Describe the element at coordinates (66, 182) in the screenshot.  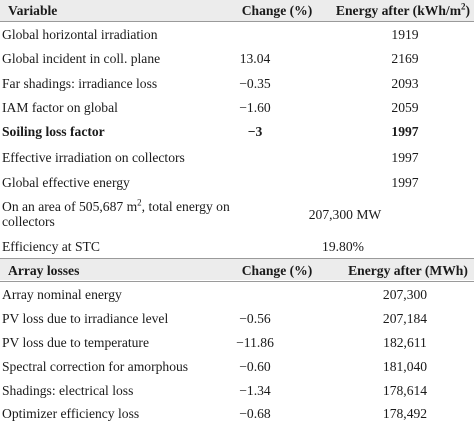
I see `row-variable: Global effective energy` at that location.